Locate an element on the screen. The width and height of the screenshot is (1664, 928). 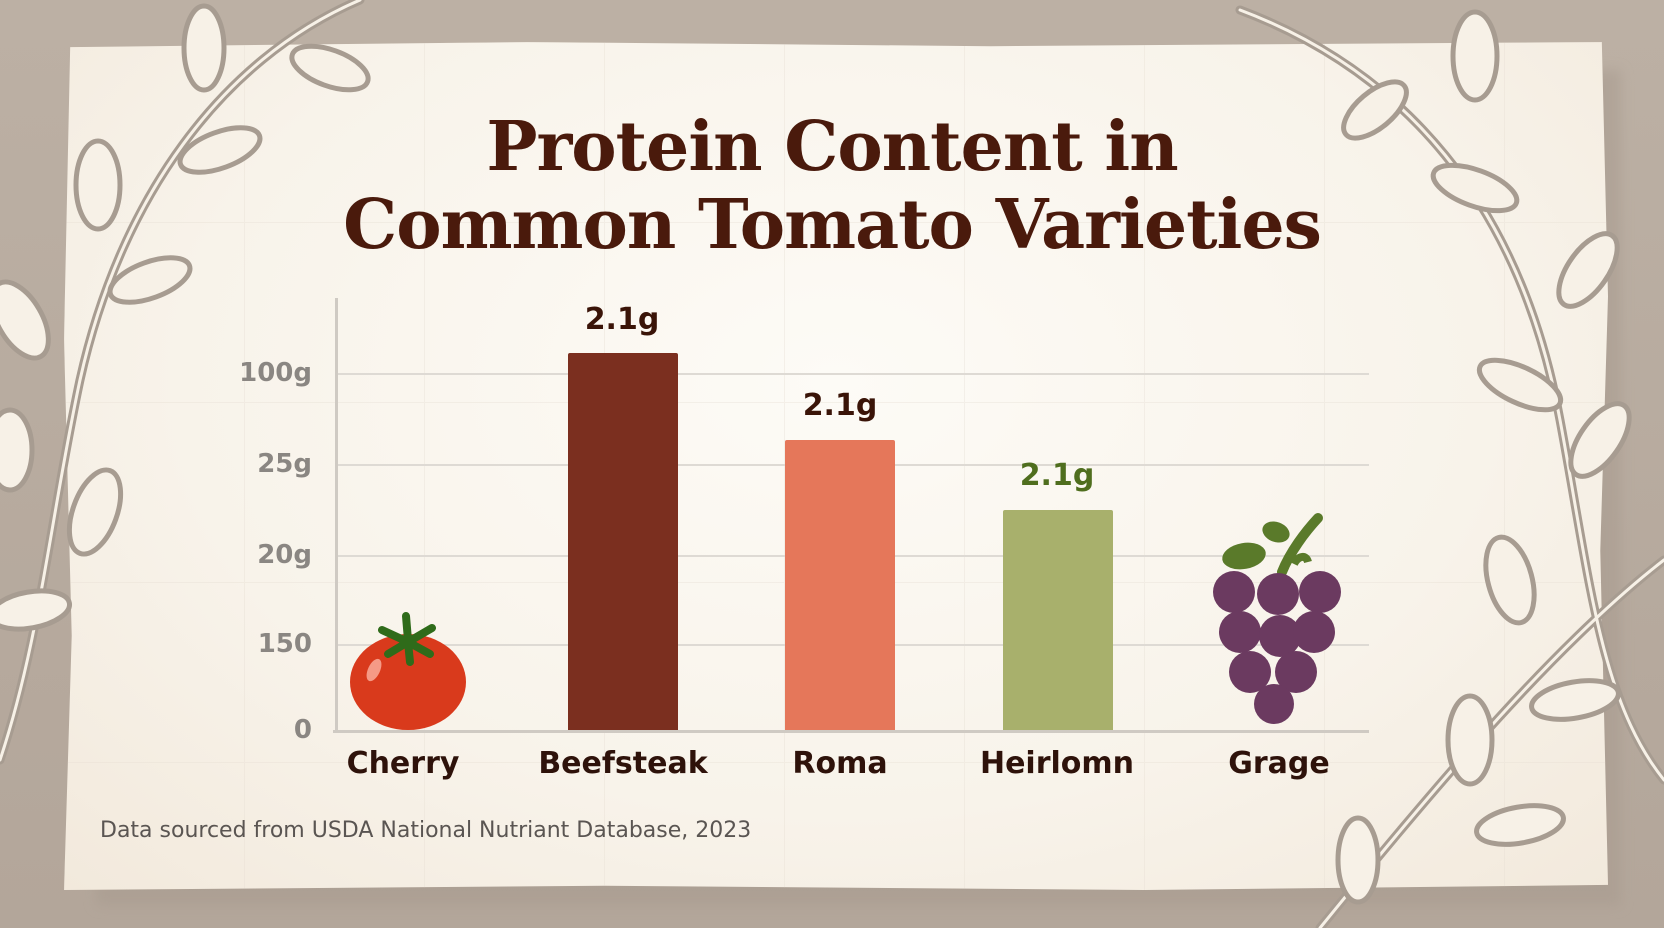
gridline is located at coordinates (853, 374).